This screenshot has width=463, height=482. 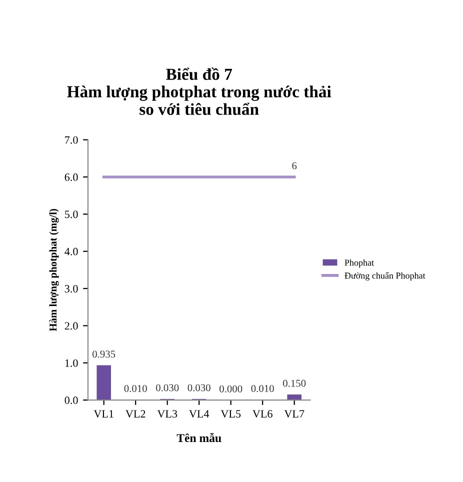 What do you see at coordinates (54, 270) in the screenshot?
I see `y-axis-title: Hàm lượng photphat (mg/l)` at bounding box center [54, 270].